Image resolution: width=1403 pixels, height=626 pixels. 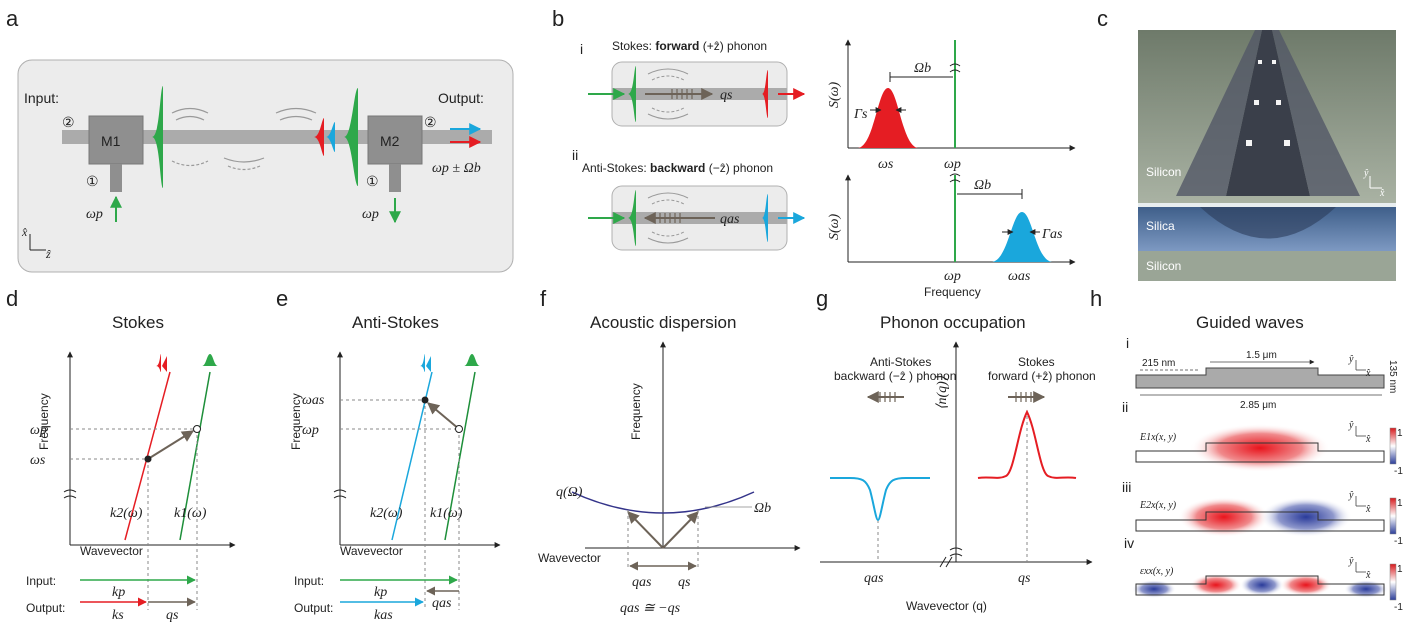 What do you see at coordinates (1024, 578) in the screenshot?
I see `g-q-s: qs` at bounding box center [1024, 578].